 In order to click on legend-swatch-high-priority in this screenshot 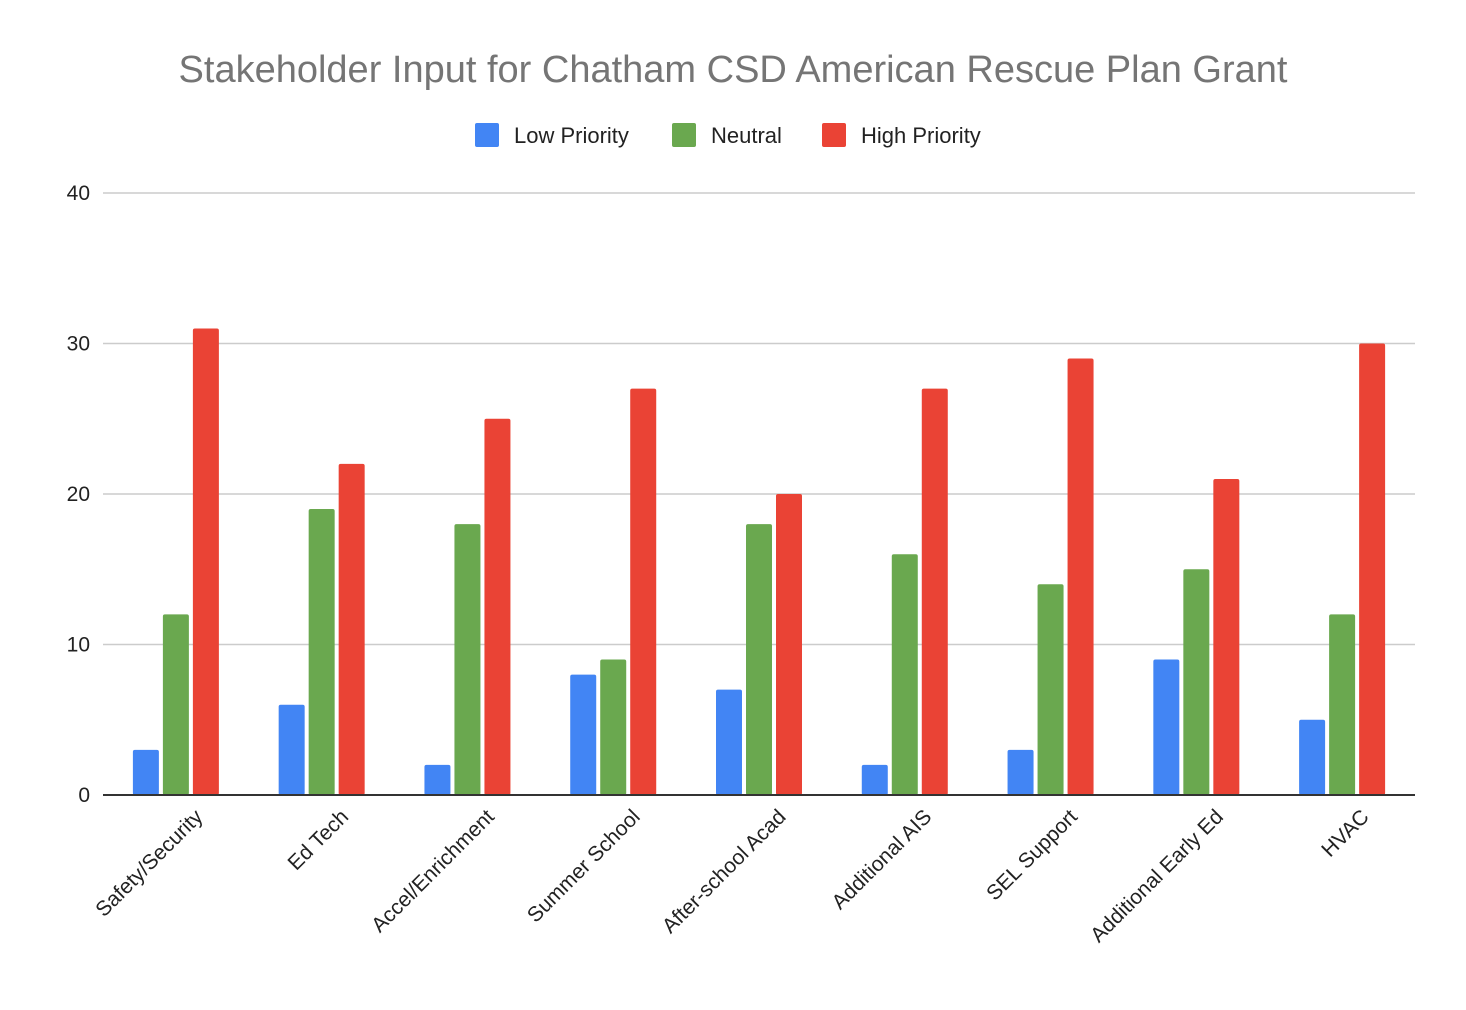, I will do `click(834, 135)`.